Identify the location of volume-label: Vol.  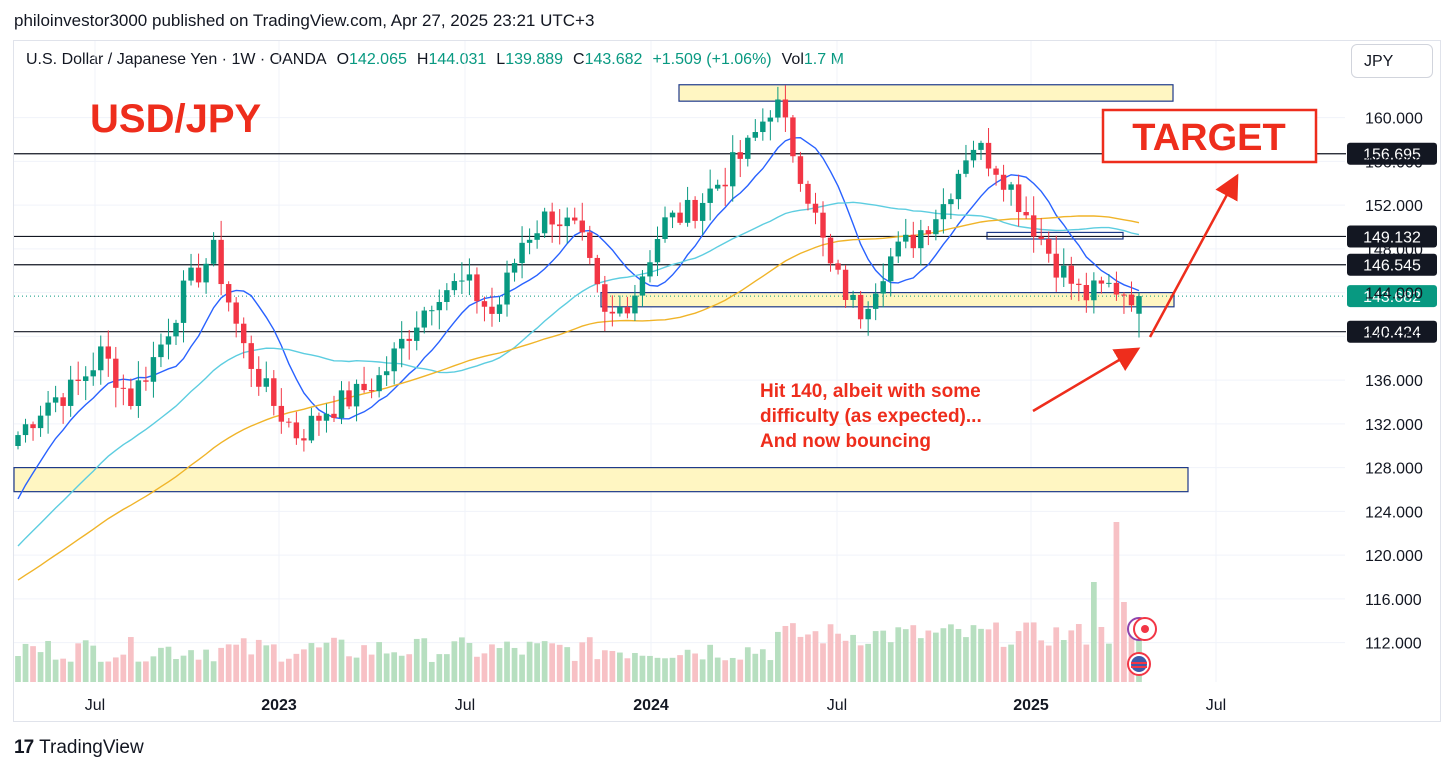
(792, 59).